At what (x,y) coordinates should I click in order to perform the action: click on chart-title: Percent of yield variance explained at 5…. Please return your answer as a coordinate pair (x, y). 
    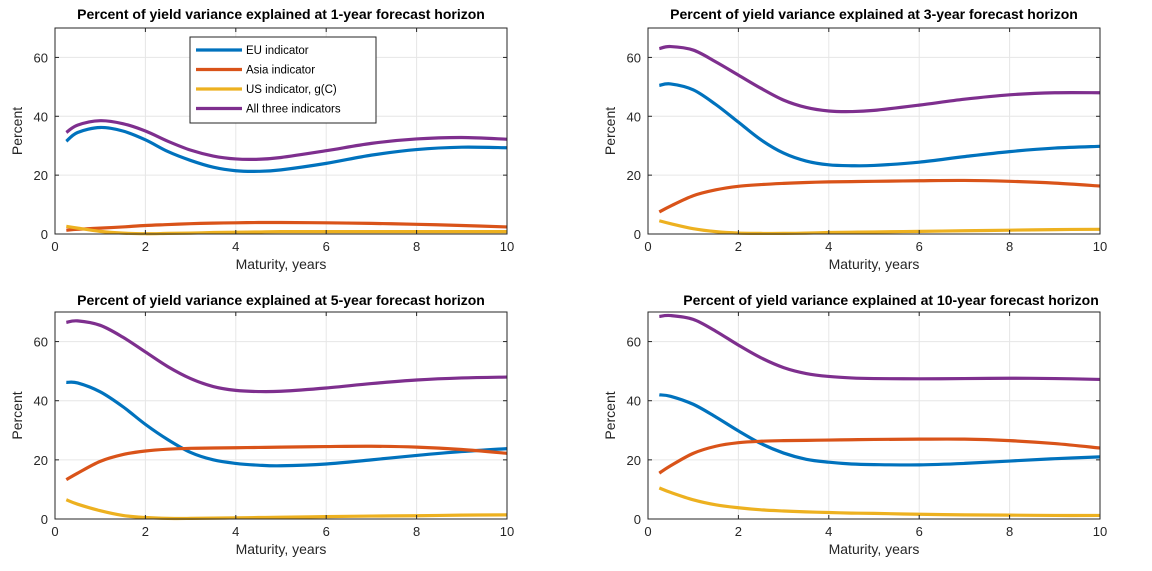
    Looking at the image, I should click on (281, 300).